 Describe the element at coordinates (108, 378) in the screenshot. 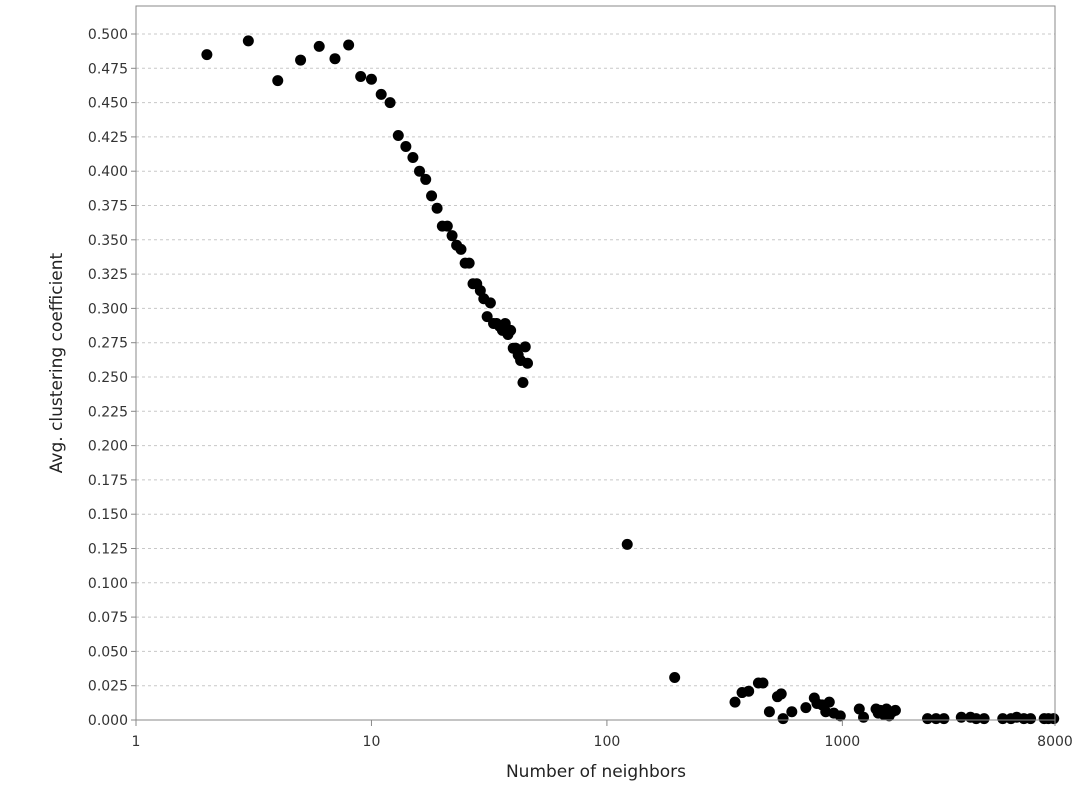

I see `y-tick-label: 0.250` at that location.